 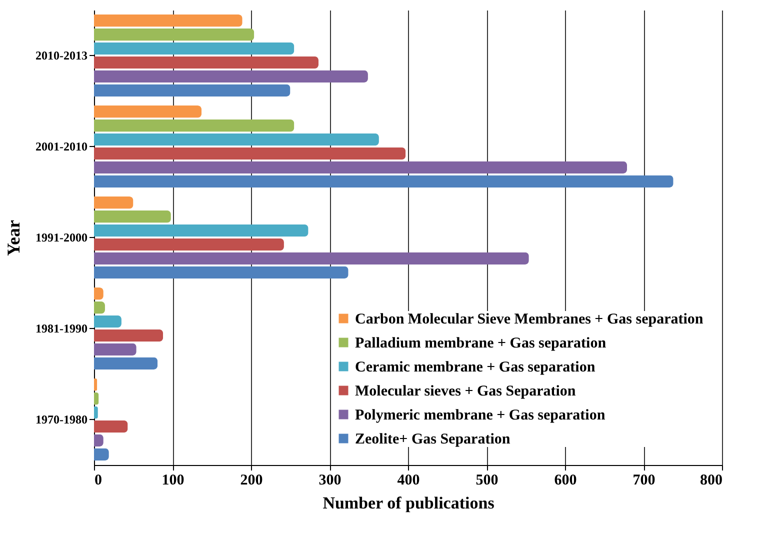 What do you see at coordinates (62, 329) in the screenshot?
I see `y-tick-label: 1981-1990` at bounding box center [62, 329].